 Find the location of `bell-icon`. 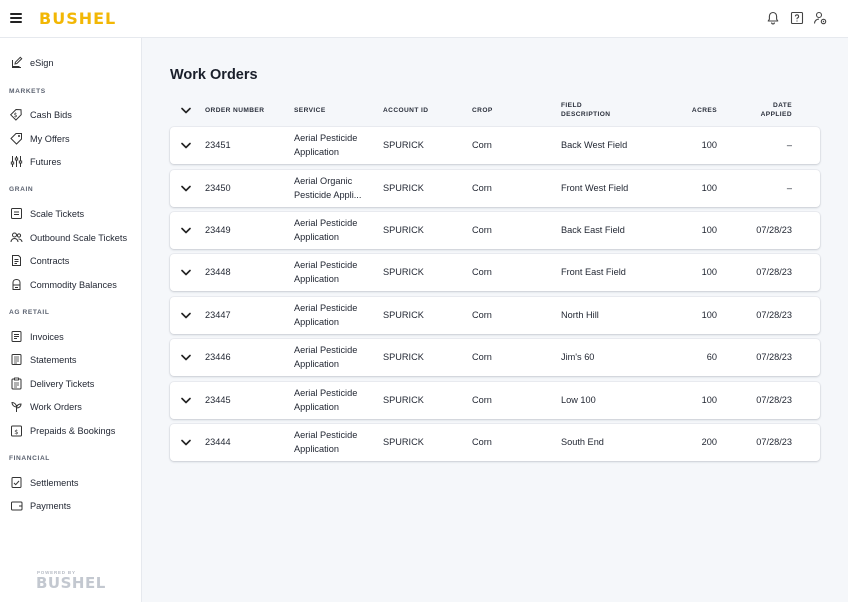

bell-icon is located at coordinates (773, 18).